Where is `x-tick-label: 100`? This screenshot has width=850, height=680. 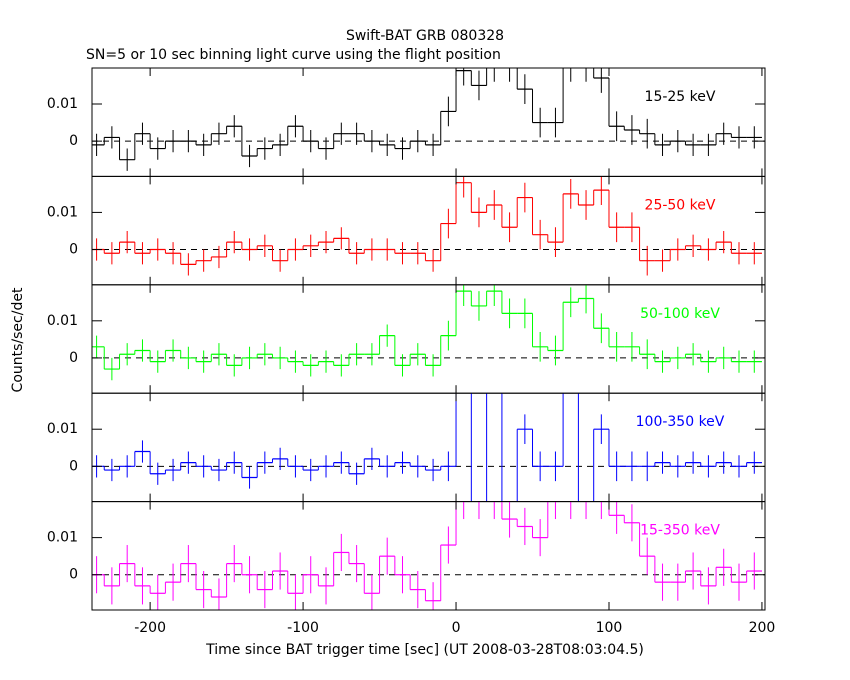 x-tick-label: 100 is located at coordinates (609, 628).